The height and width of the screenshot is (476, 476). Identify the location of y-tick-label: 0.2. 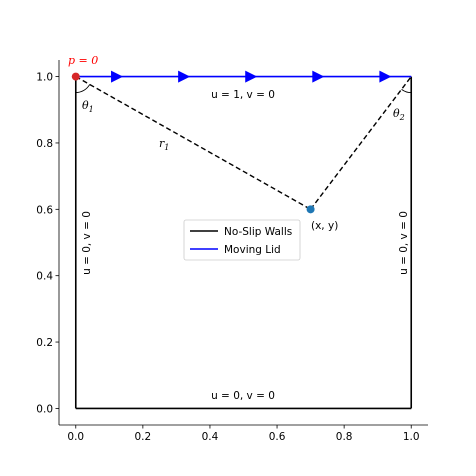
(44, 343).